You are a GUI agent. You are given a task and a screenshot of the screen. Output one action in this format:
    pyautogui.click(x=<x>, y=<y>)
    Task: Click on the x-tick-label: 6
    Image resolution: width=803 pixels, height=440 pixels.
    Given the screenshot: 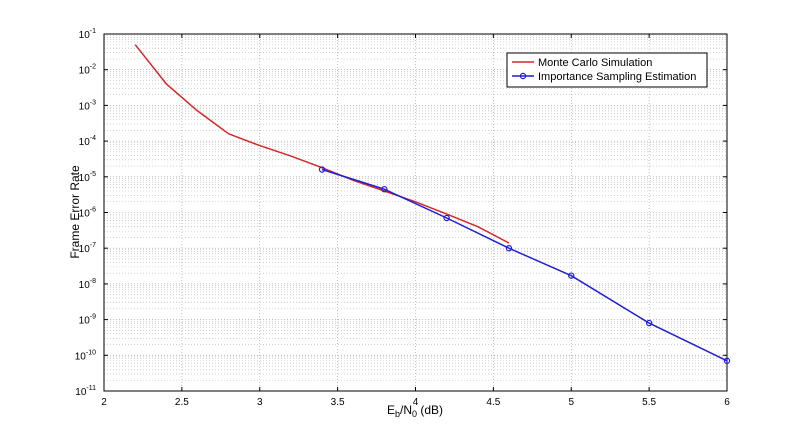 What is the action you would take?
    pyautogui.click(x=727, y=402)
    